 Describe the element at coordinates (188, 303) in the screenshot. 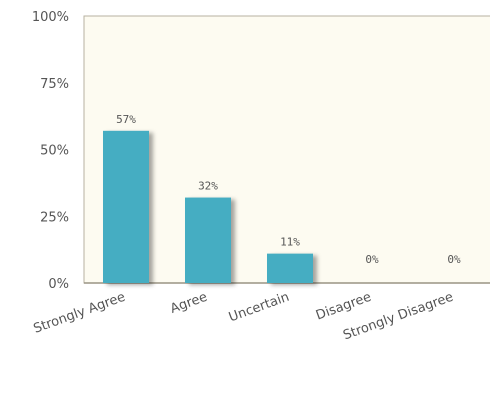

I see `x-tick-label: Agree` at that location.